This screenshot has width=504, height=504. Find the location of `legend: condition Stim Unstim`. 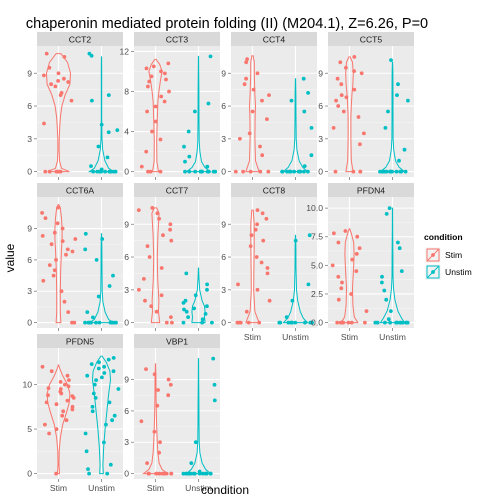

legend: condition Stim Unstim is located at coordinates (448, 256).